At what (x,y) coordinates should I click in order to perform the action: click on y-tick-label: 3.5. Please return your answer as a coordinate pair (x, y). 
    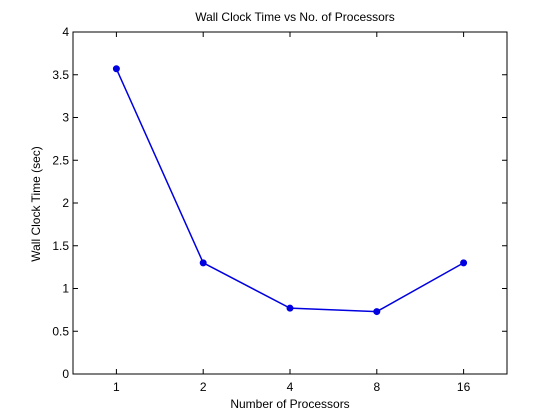
    Looking at the image, I should click on (60, 75).